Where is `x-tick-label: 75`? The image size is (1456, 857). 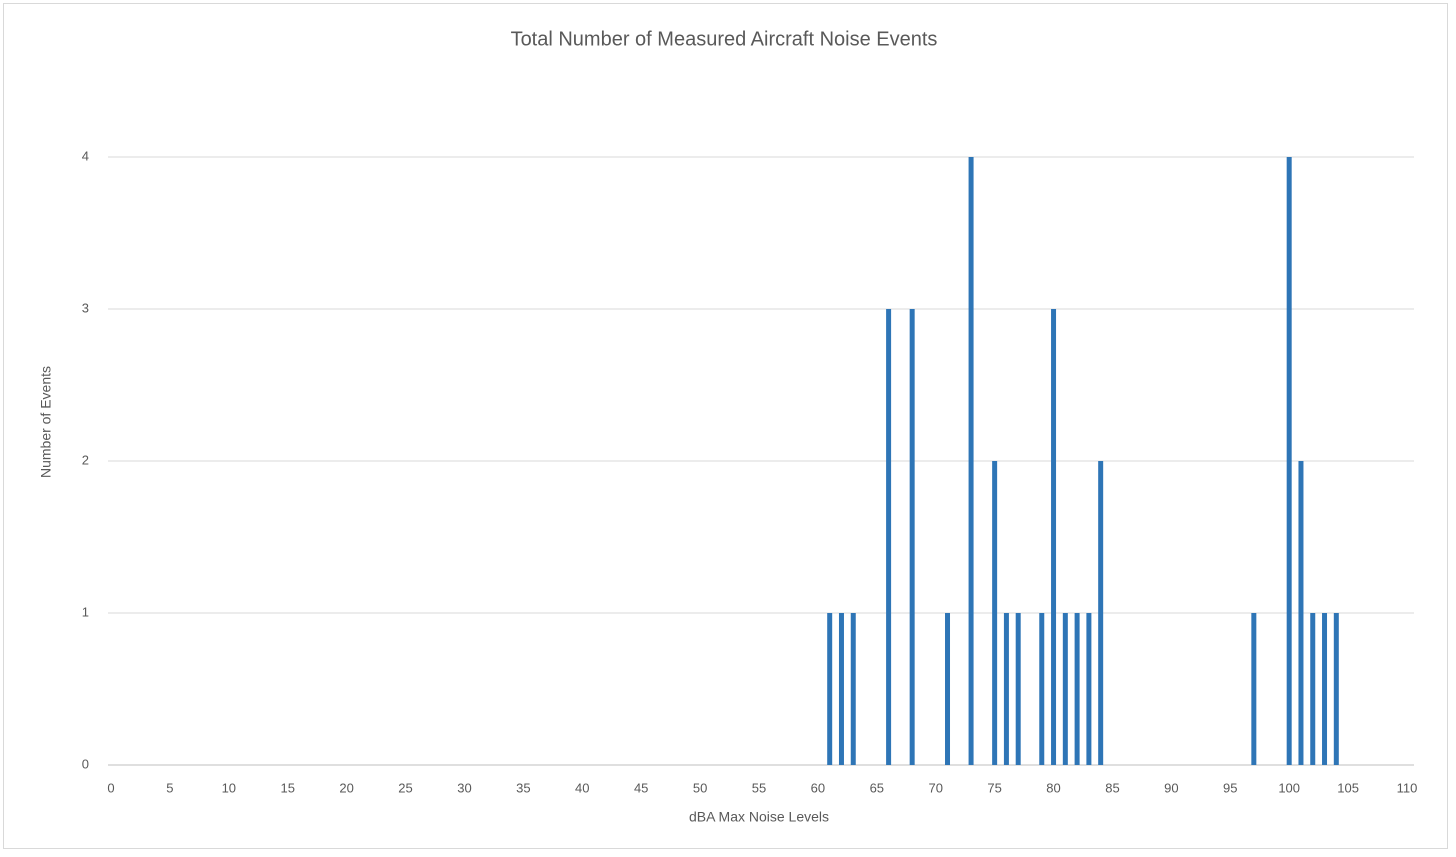 x-tick-label: 75 is located at coordinates (994, 787).